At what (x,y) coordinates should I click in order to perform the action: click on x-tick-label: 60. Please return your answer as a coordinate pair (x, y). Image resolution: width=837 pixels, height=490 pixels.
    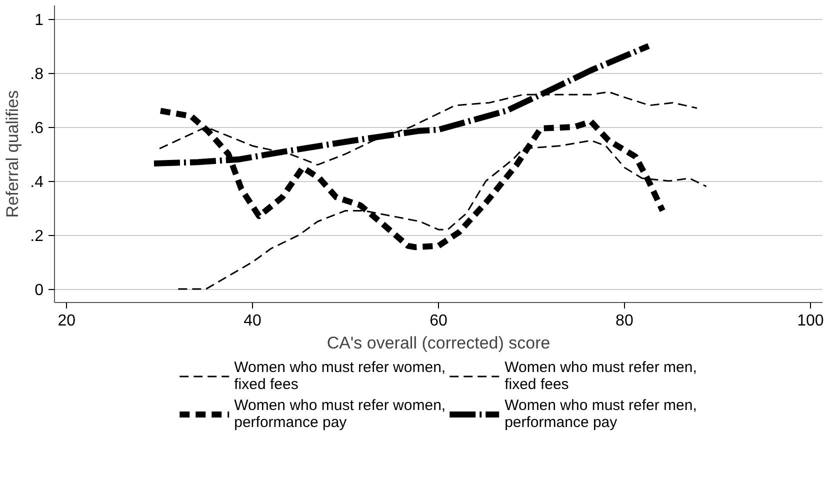
    Looking at the image, I should click on (439, 321).